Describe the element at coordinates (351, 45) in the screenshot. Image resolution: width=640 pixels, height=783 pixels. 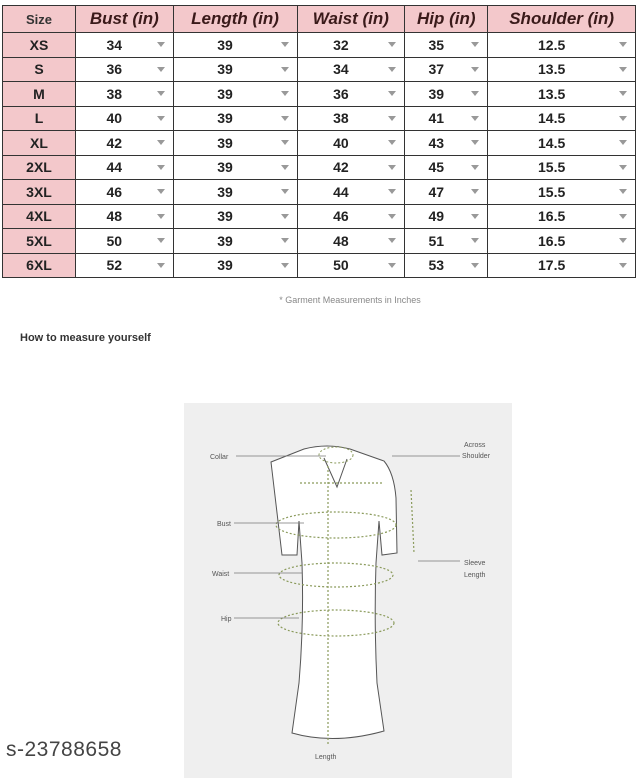
I see `measurement-dropdown: 32` at that location.